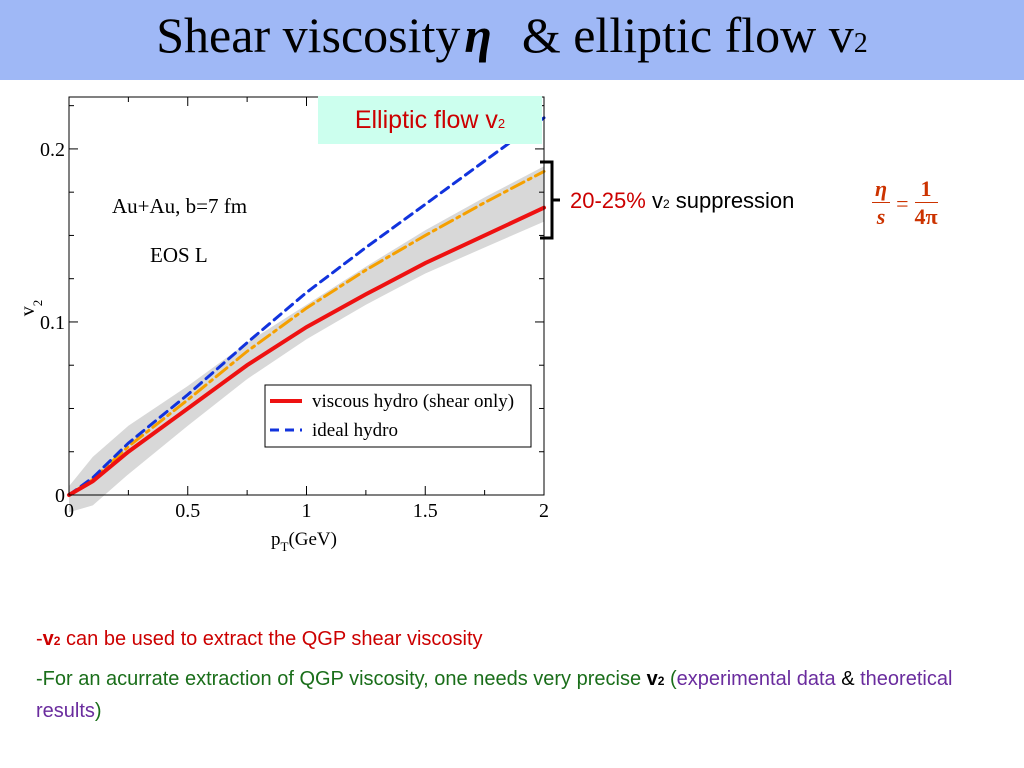 The height and width of the screenshot is (768, 1024). Describe the element at coordinates (544, 511) in the screenshot. I see `x-tick-label-4: 2` at that location.